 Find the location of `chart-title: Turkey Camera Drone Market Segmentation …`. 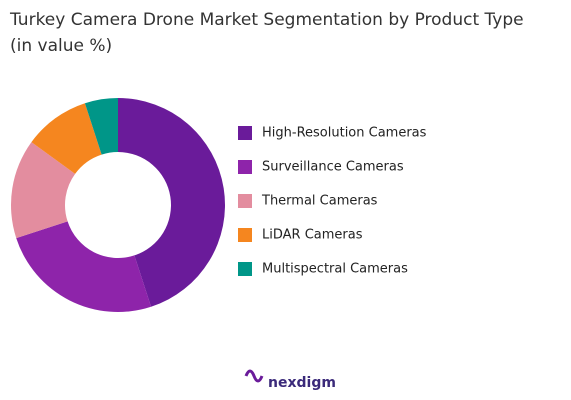

chart-title: Turkey Camera Drone Market Segmentation … is located at coordinates (266, 20).